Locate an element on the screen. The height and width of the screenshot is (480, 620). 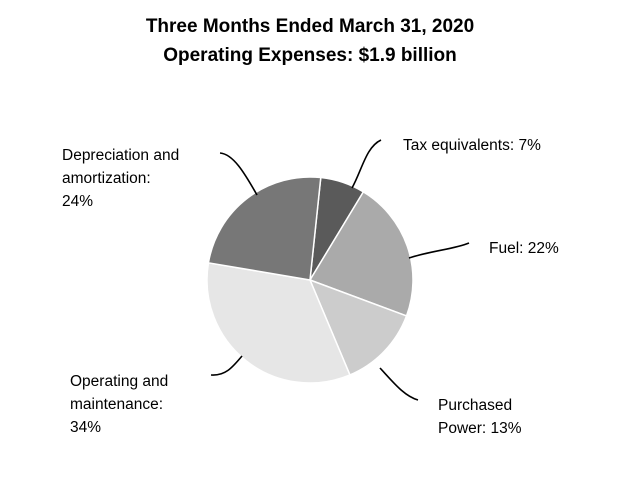
leader-line-tax-equivalents is located at coordinates (366, 164).